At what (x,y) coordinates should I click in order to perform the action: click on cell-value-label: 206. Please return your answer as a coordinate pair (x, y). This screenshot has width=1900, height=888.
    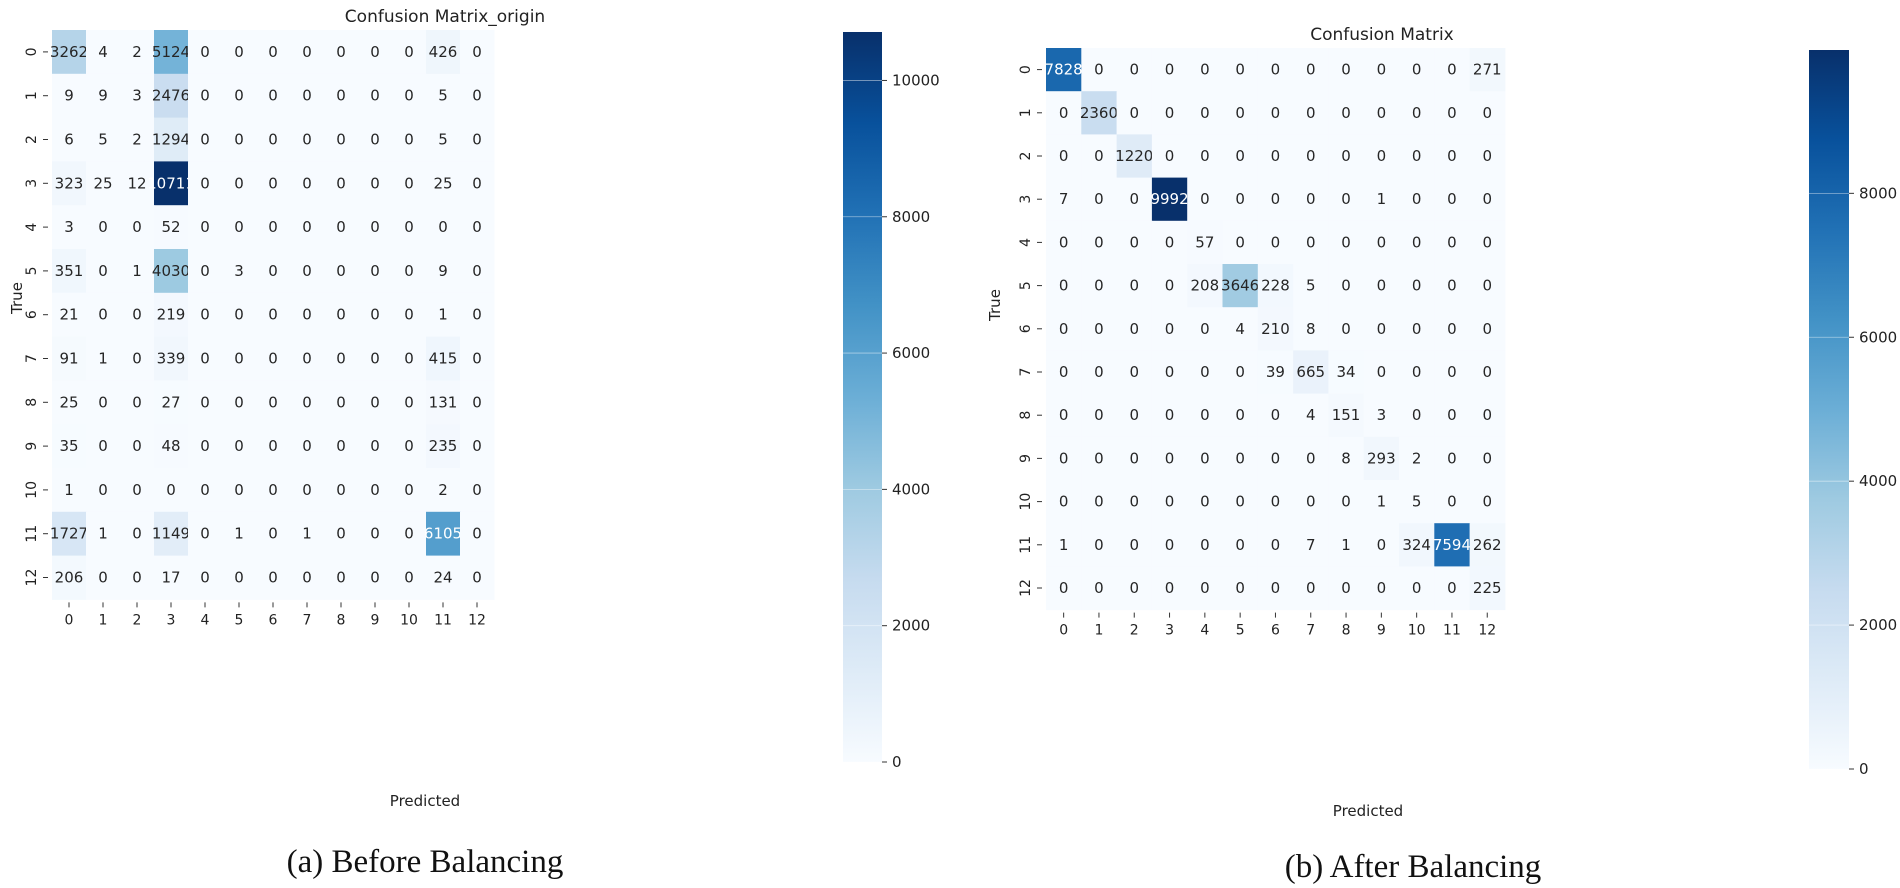
    Looking at the image, I should click on (69, 578).